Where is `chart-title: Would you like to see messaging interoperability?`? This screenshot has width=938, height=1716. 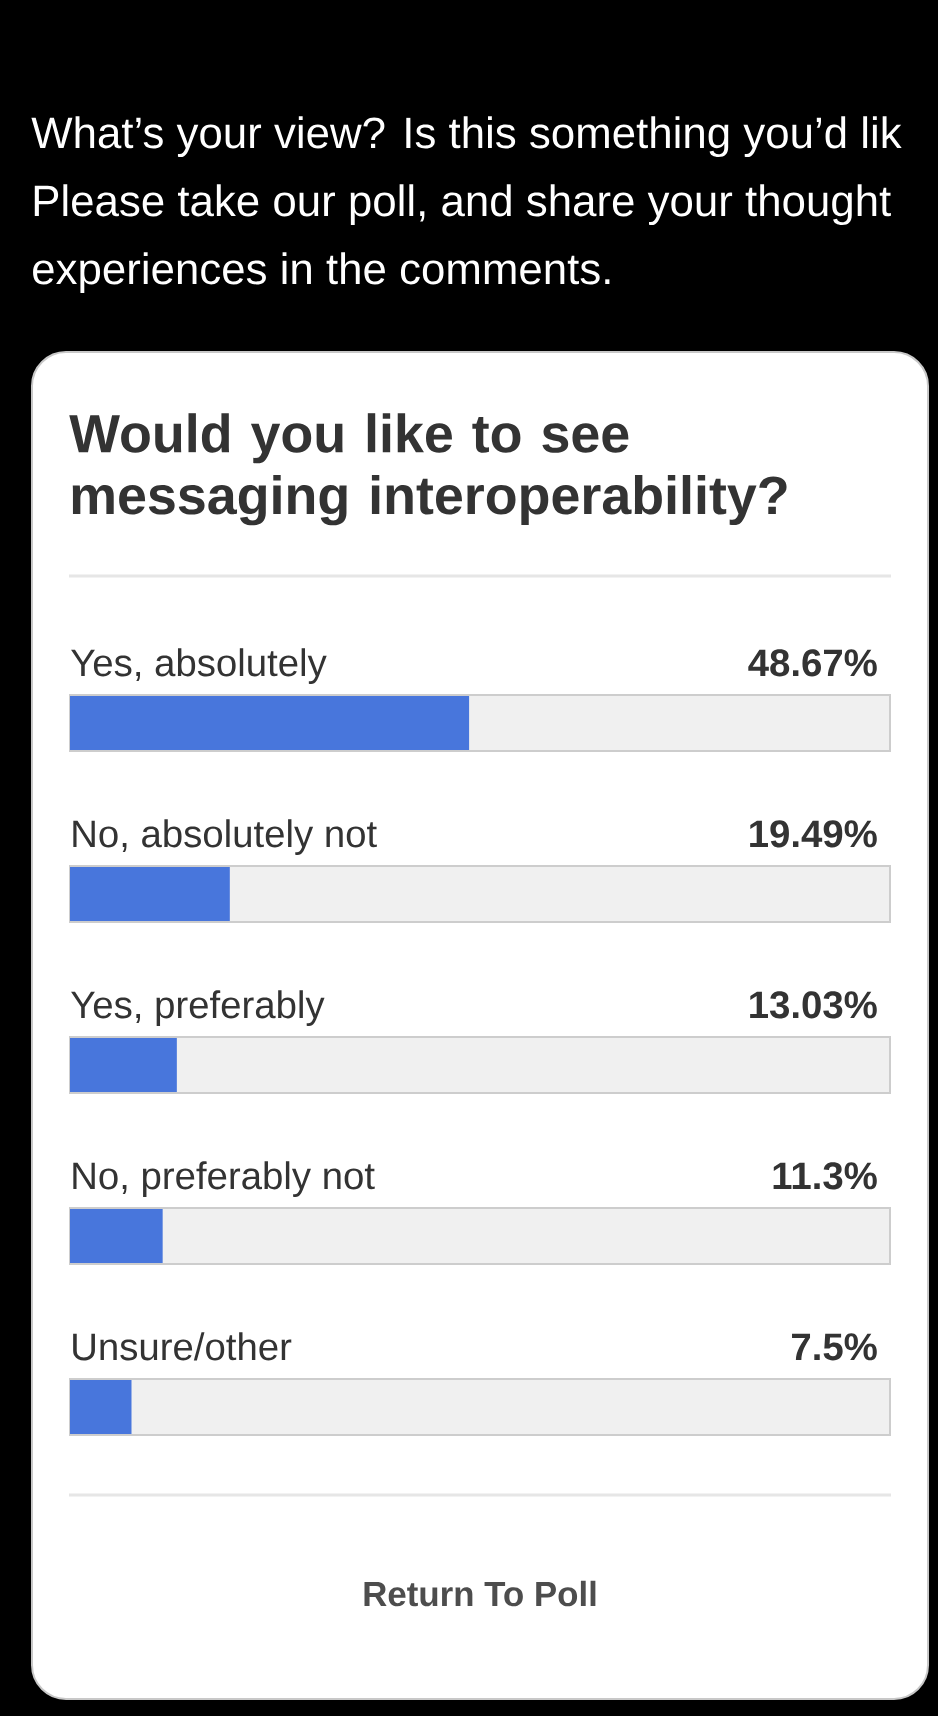 chart-title: Would you like to see messaging interoperability? is located at coordinates (428, 469).